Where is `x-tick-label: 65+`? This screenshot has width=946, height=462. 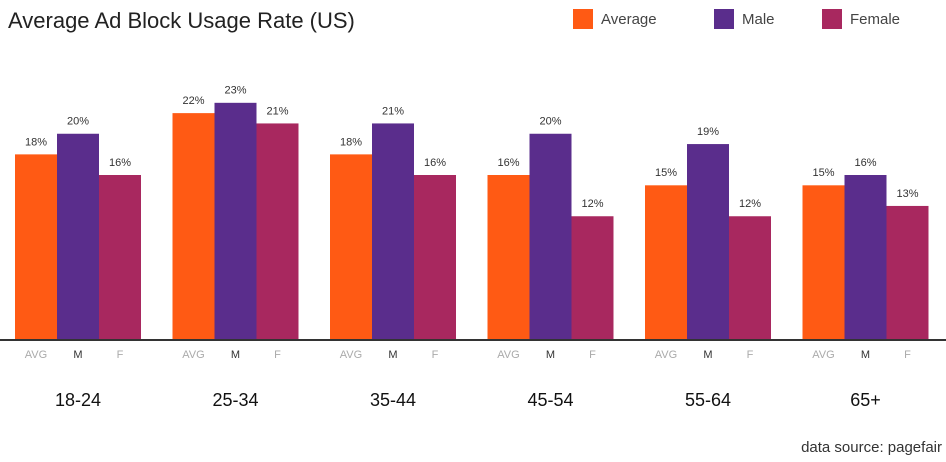 x-tick-label: 65+ is located at coordinates (865, 400).